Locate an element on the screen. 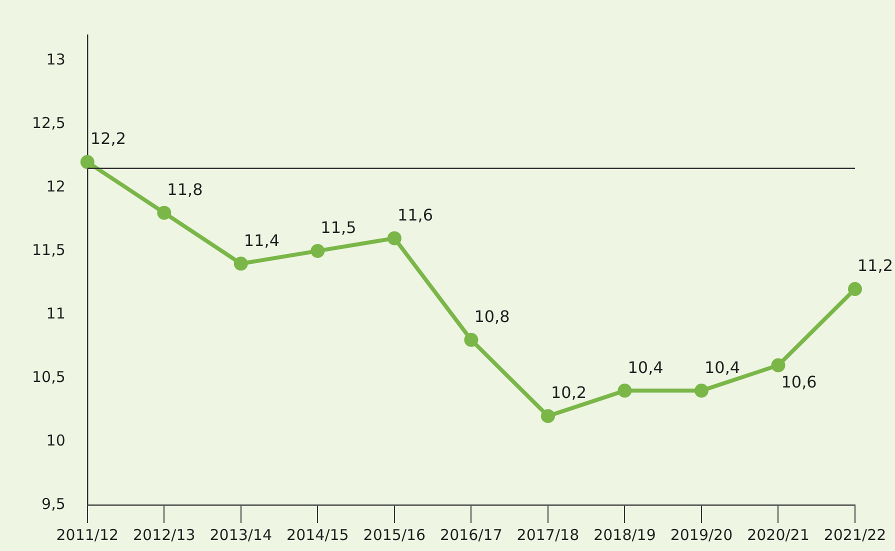  x-tick-label: 2013/14 is located at coordinates (241, 535).